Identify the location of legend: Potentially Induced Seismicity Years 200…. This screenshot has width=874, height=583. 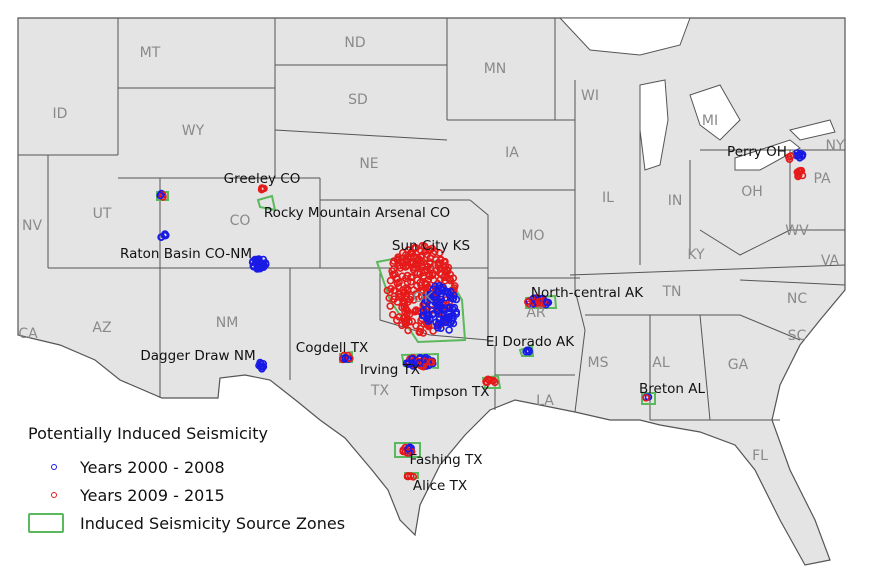
(186, 481).